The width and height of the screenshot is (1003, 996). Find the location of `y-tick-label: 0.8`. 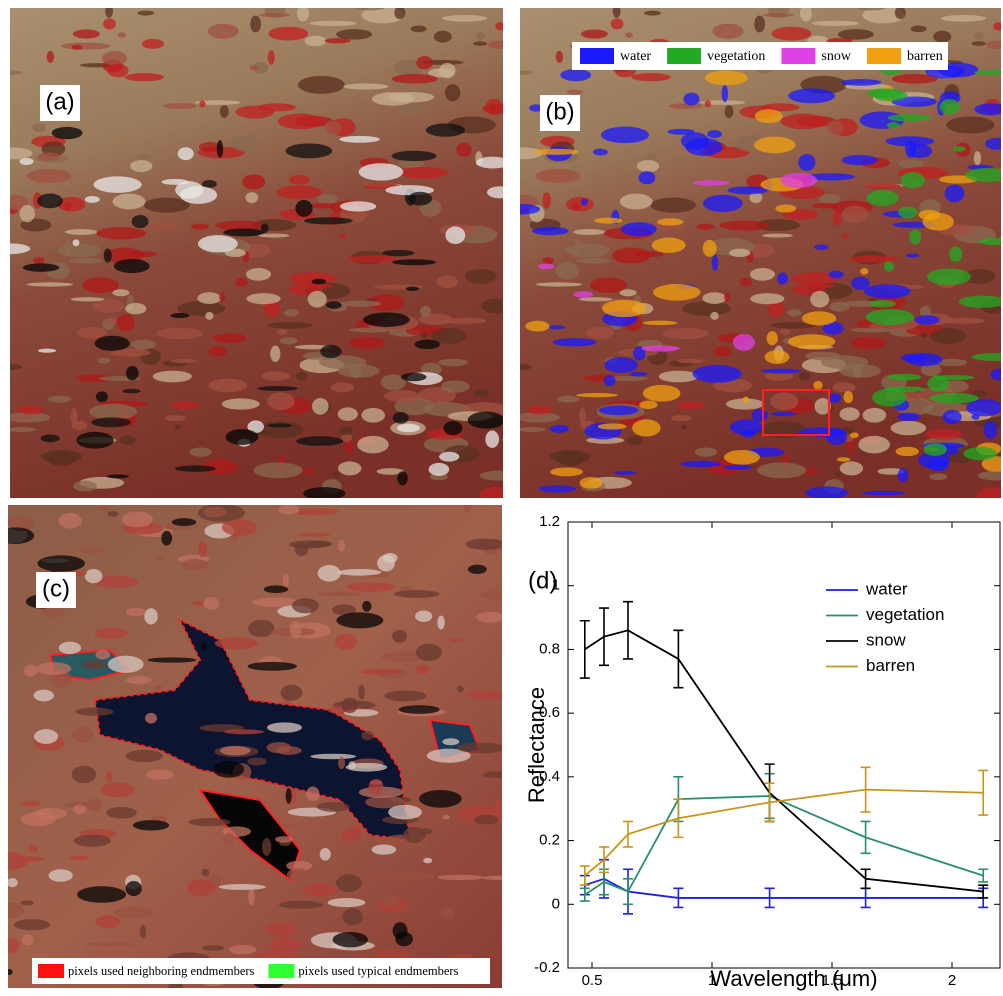

y-tick-label: 0.8 is located at coordinates (549, 648).